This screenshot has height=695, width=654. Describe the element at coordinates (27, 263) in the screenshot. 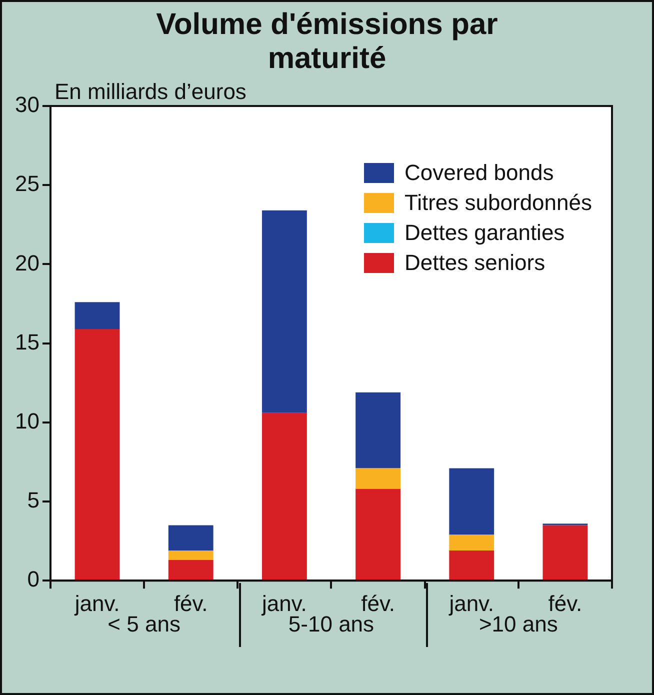

I see `y-tick-label: 20` at that location.